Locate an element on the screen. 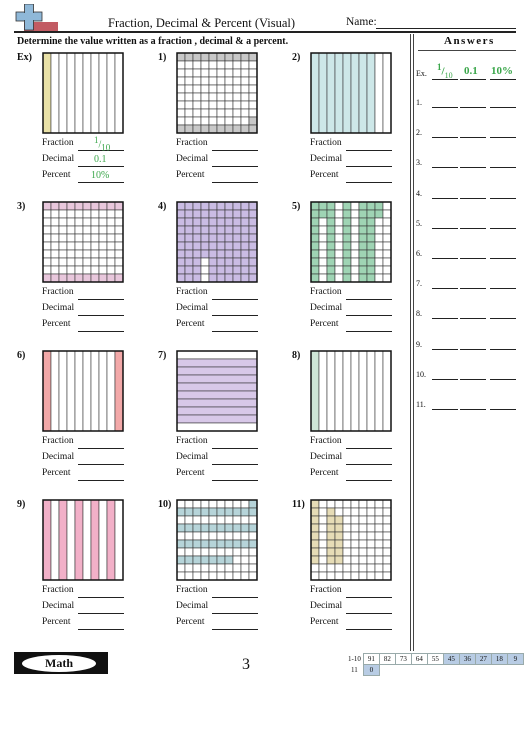 The width and height of the screenshot is (530, 749). answer-number: 3. is located at coordinates (419, 163).